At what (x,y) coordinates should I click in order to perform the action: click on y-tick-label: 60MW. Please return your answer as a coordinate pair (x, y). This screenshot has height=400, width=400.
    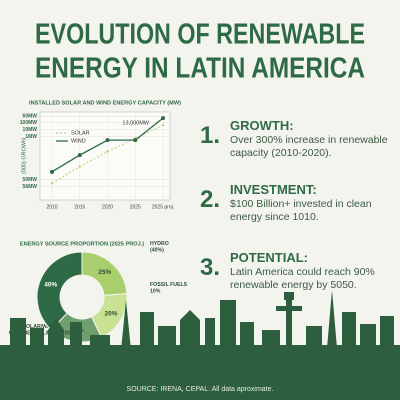
    Looking at the image, I should click on (30, 117).